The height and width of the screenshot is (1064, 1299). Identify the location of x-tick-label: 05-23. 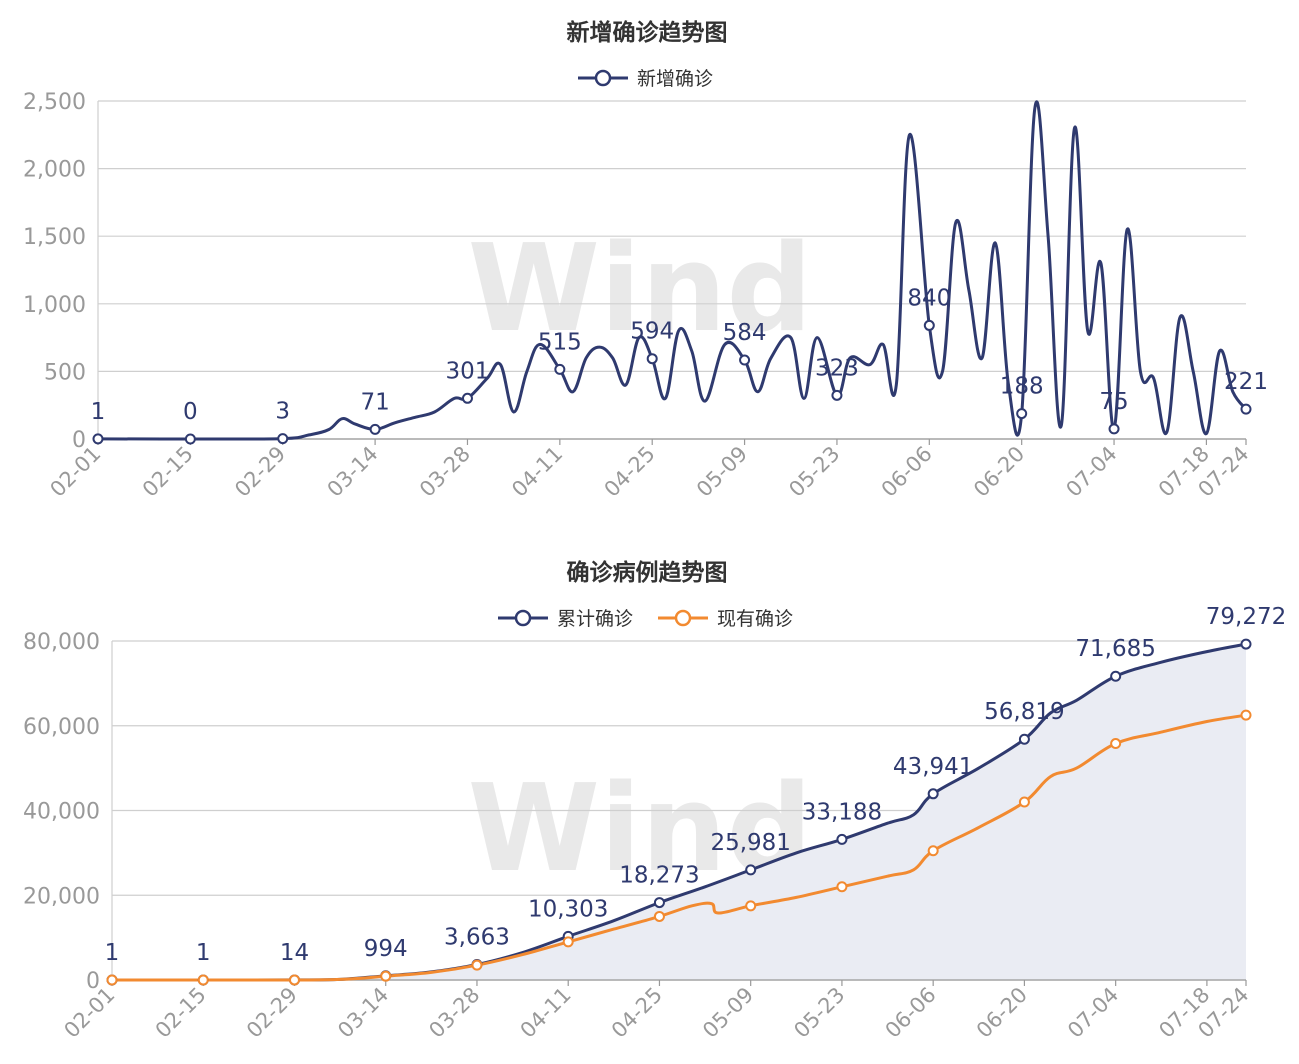
(814, 472).